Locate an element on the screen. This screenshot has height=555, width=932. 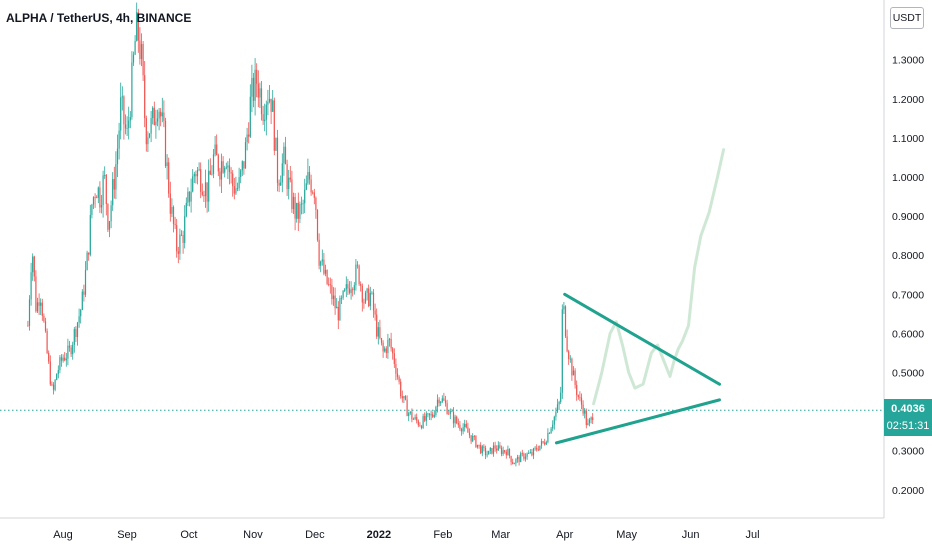
x-tick-label: 2022 is located at coordinates (379, 535).